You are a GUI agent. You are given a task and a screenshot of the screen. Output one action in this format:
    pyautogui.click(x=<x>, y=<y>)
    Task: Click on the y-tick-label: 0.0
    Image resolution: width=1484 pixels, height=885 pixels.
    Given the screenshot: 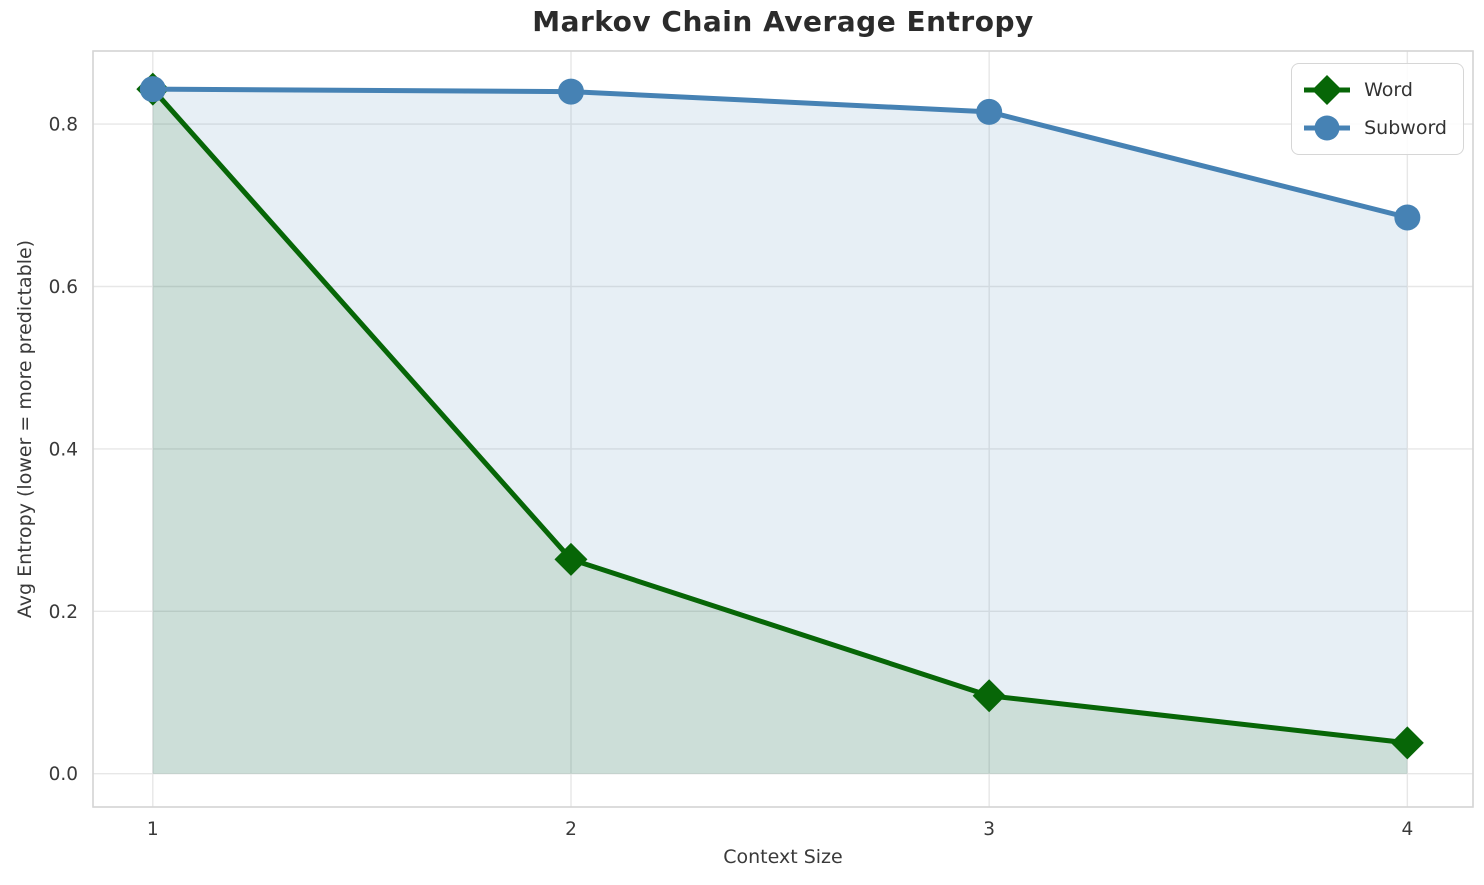 What is the action you would take?
    pyautogui.click(x=63, y=774)
    